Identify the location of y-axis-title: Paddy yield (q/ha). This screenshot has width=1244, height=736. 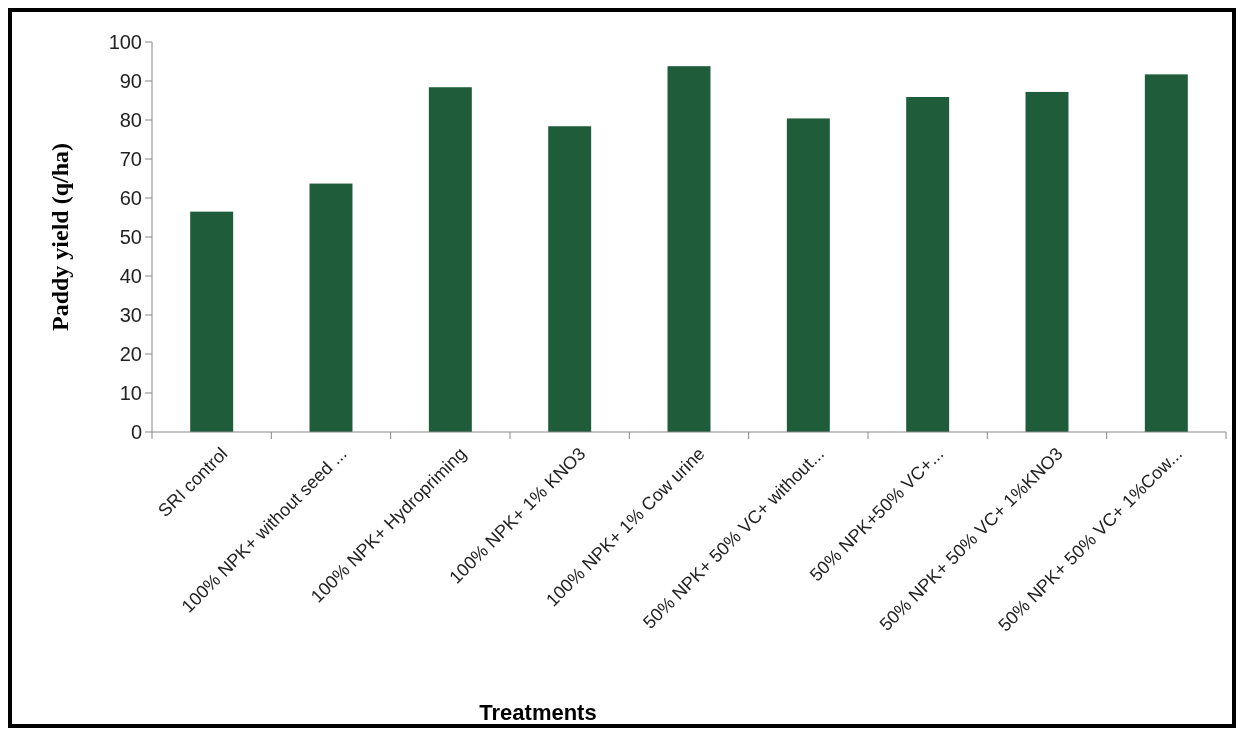
(60, 237).